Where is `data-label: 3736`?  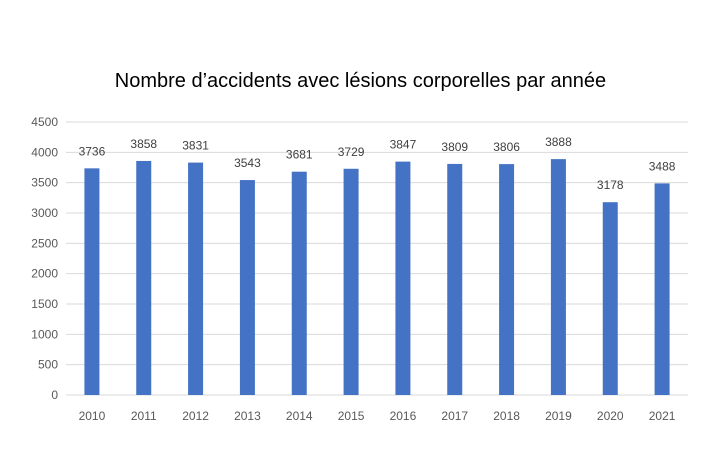
data-label: 3736 is located at coordinates (92, 151).